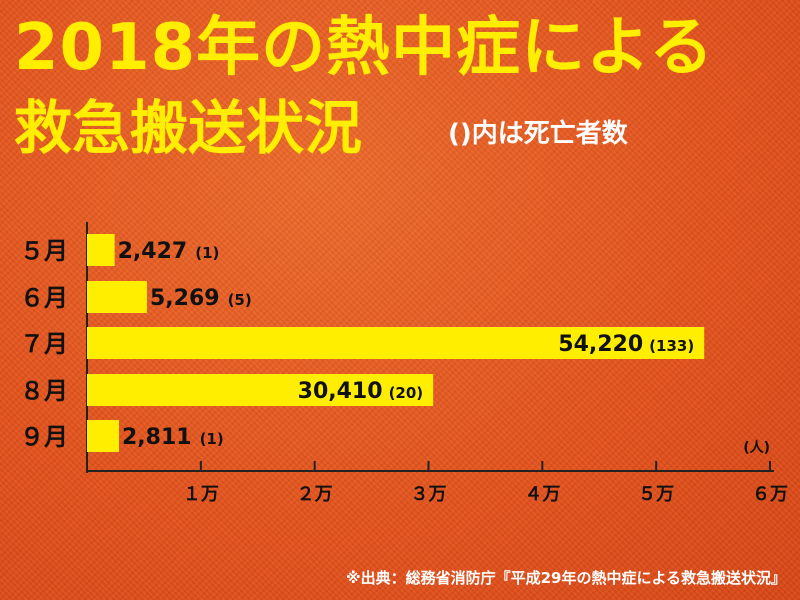 The image size is (800, 600). What do you see at coordinates (315, 494) in the screenshot?
I see `x-tick-label-2: ２万` at bounding box center [315, 494].